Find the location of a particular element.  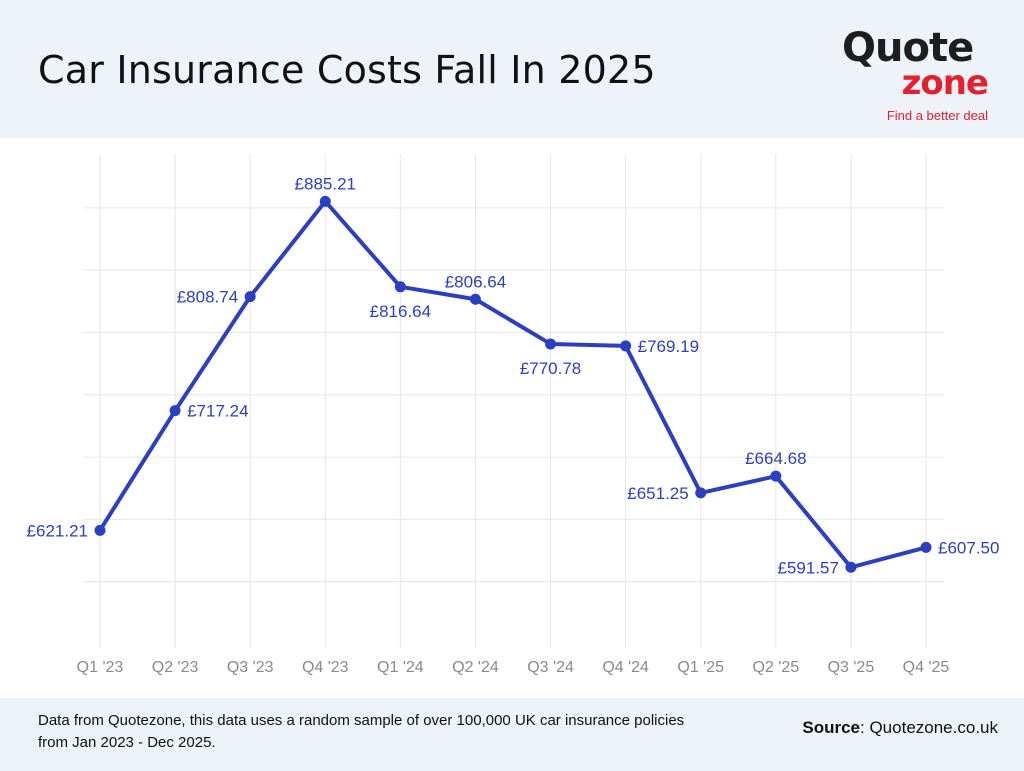

quotezone-logo: Quote zone Find a better deal is located at coordinates (922, 76).